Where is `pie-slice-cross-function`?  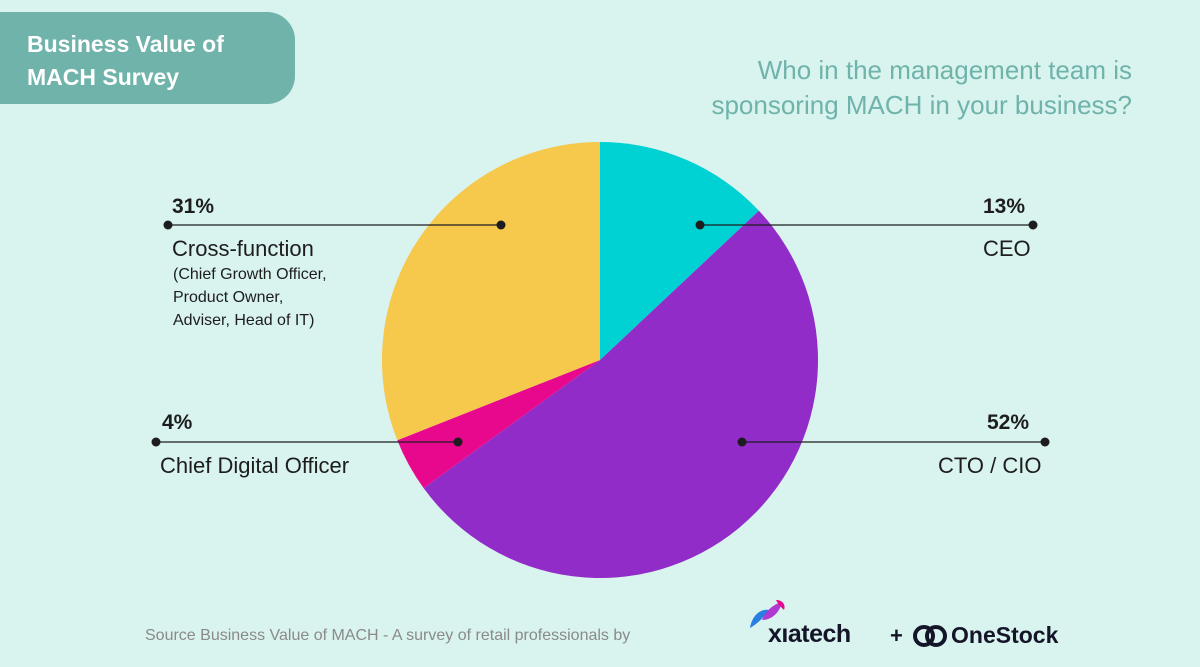
pie-slice-cross-function is located at coordinates (490, 291).